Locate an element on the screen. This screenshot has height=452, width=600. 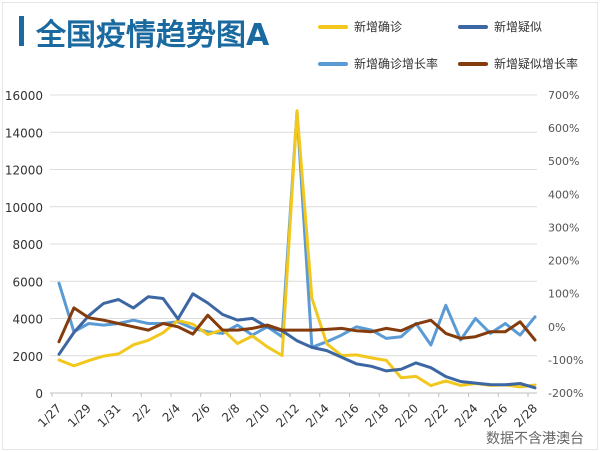
left-axis-tick-label: 2000 is located at coordinates (27, 357).